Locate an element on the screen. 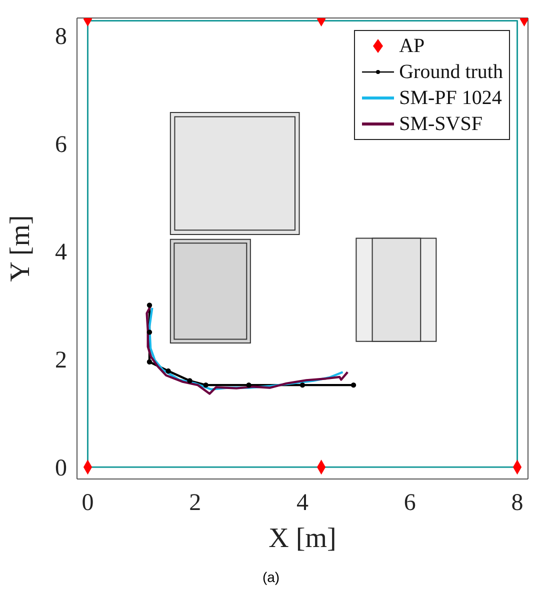 The width and height of the screenshot is (542, 597). x-tick-label: 8 is located at coordinates (517, 503).